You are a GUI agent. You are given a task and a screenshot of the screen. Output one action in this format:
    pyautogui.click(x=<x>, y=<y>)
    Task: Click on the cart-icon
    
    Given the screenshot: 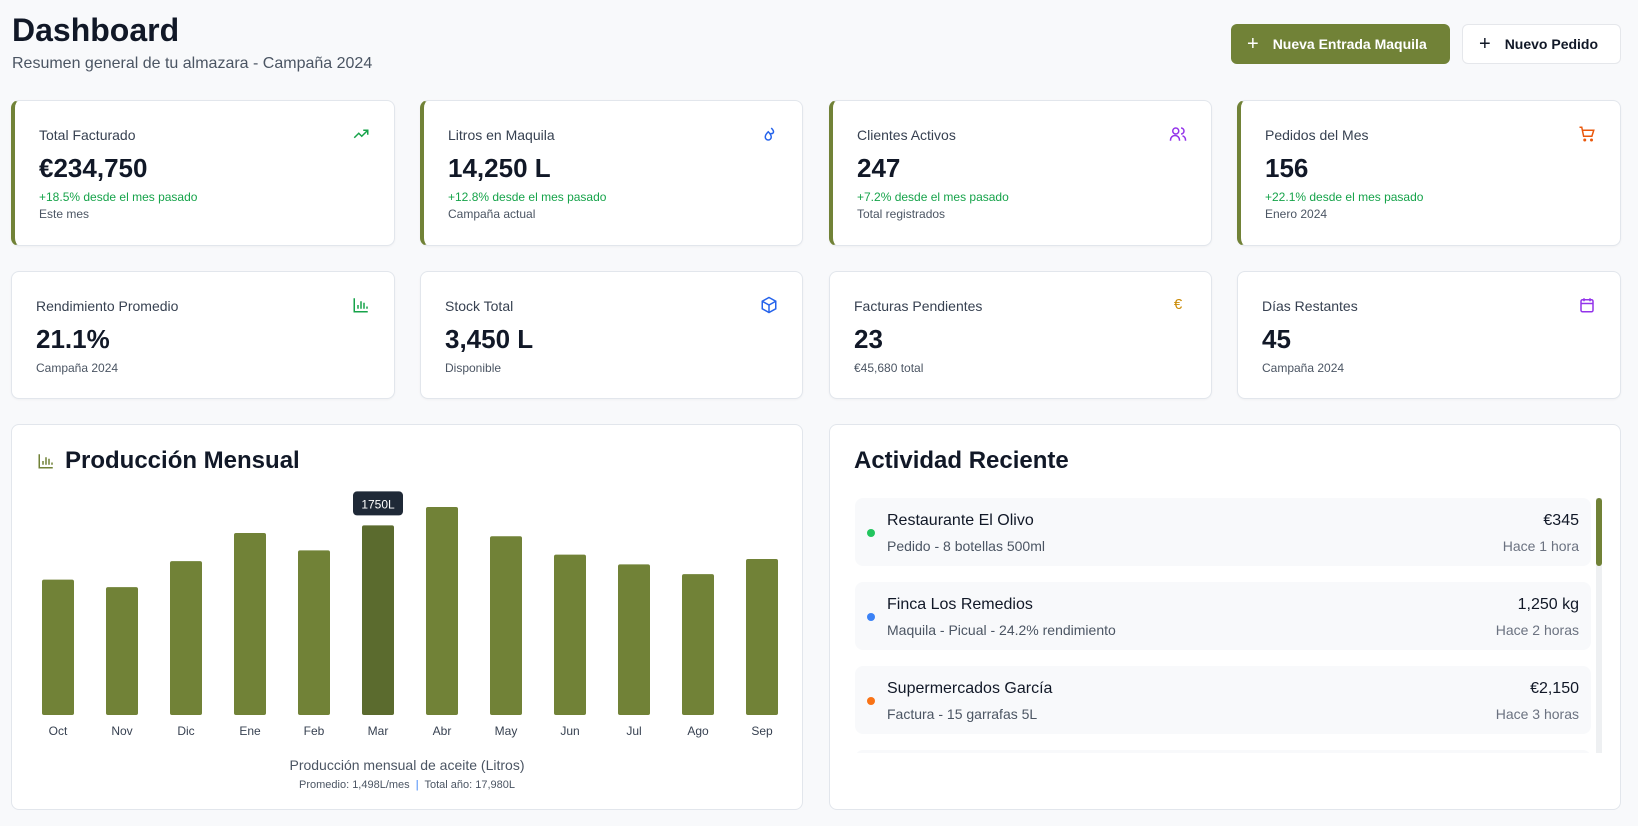 What is the action you would take?
    pyautogui.click(x=1587, y=134)
    